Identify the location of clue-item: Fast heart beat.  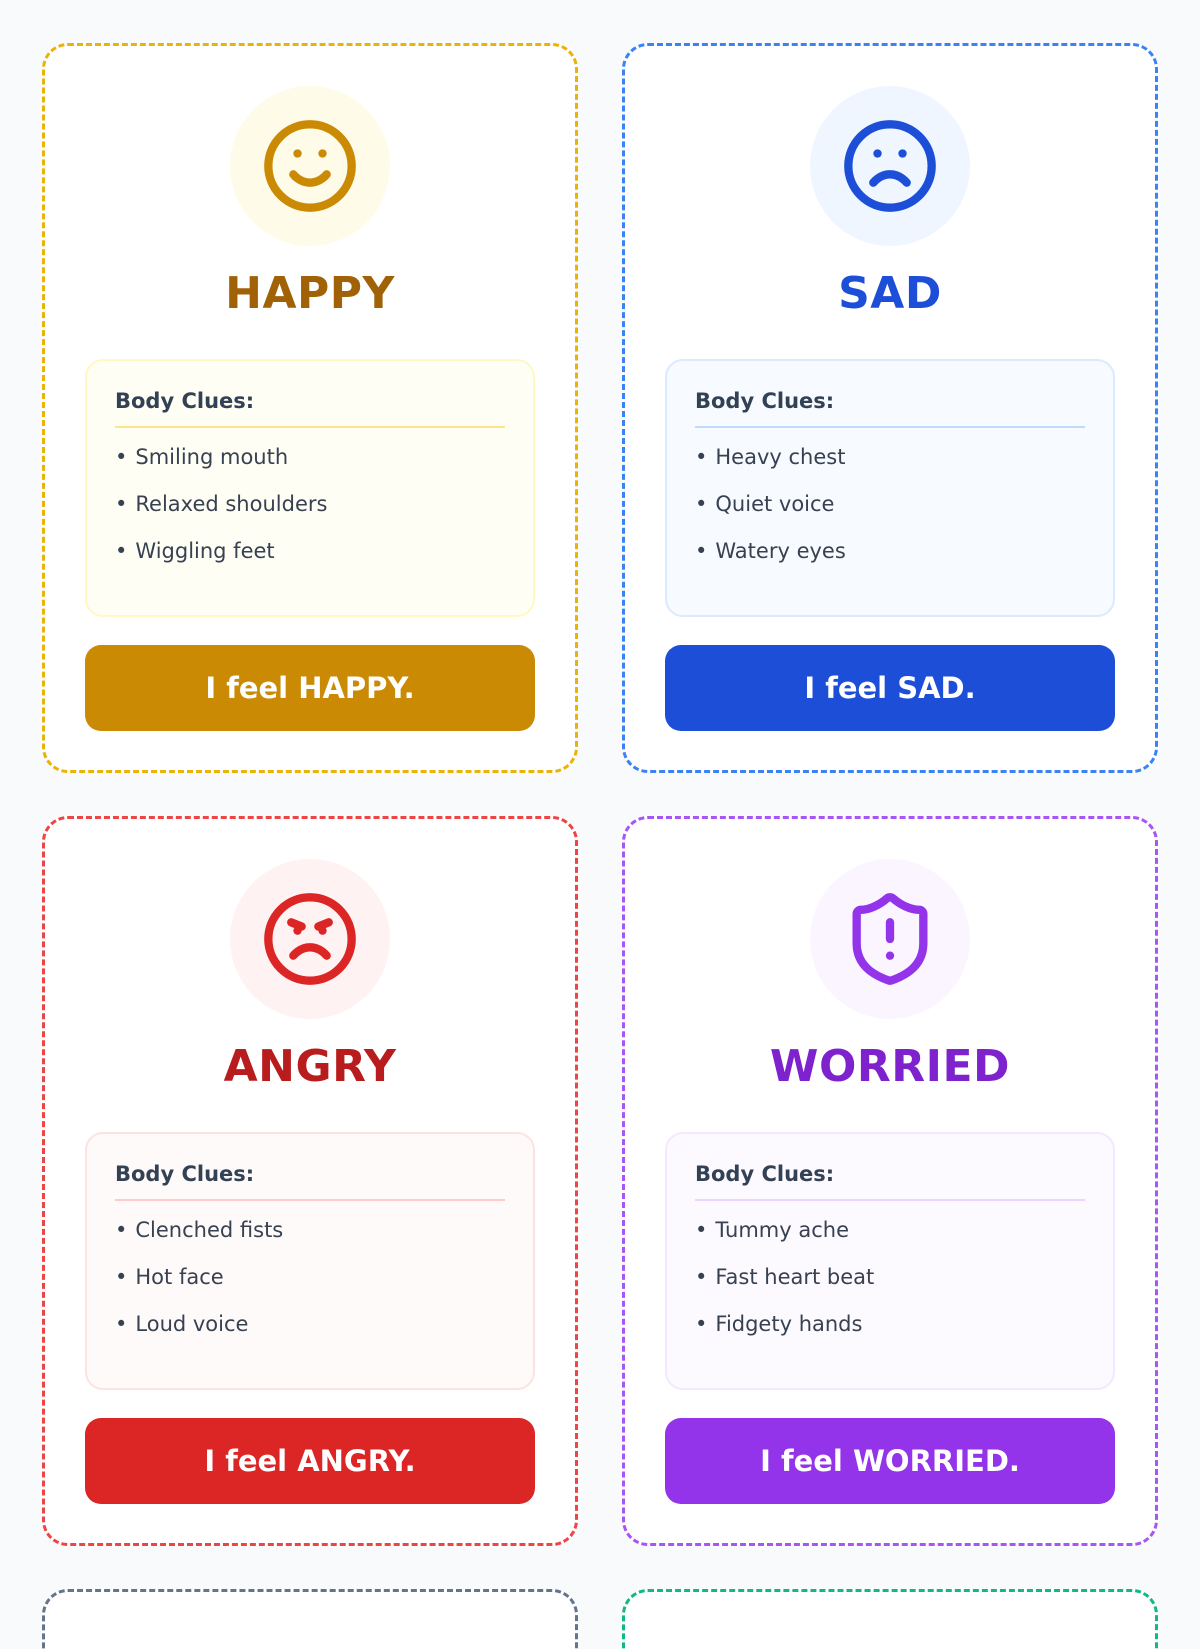
(890, 1285).